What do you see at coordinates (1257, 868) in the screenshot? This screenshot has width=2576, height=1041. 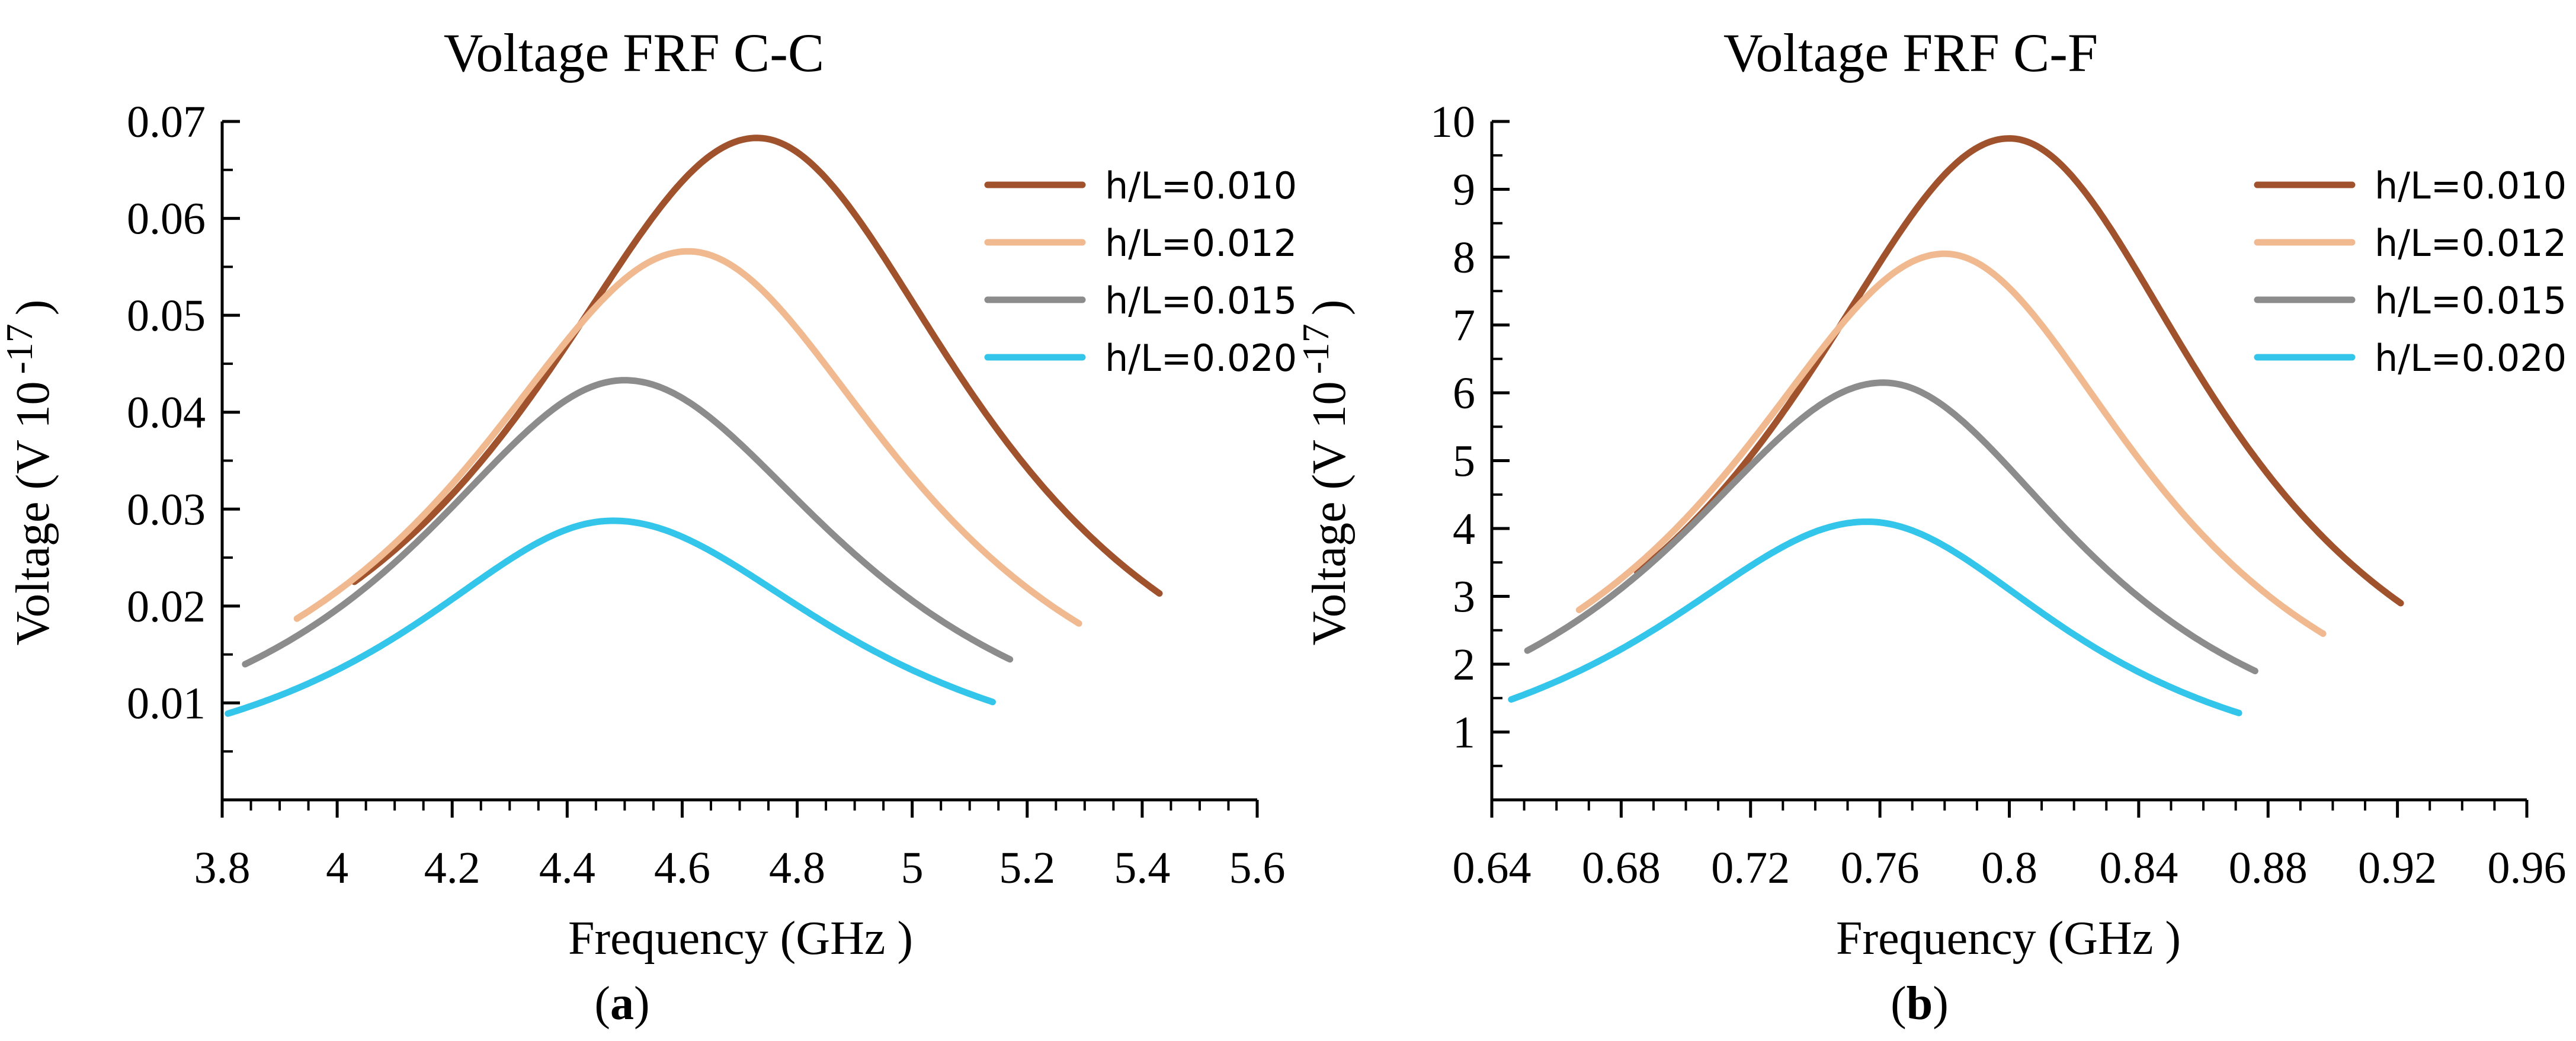 I see `x-tick-label: 5.6` at bounding box center [1257, 868].